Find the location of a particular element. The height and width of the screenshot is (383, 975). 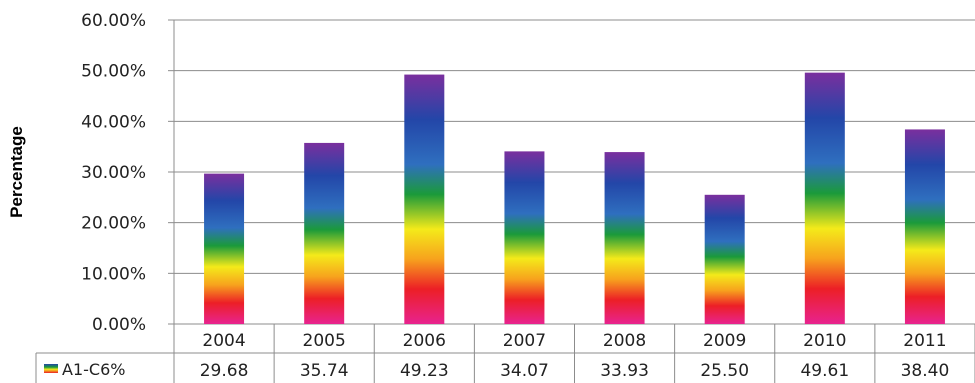

y-tick-label: 20.00% is located at coordinates (113, 224).